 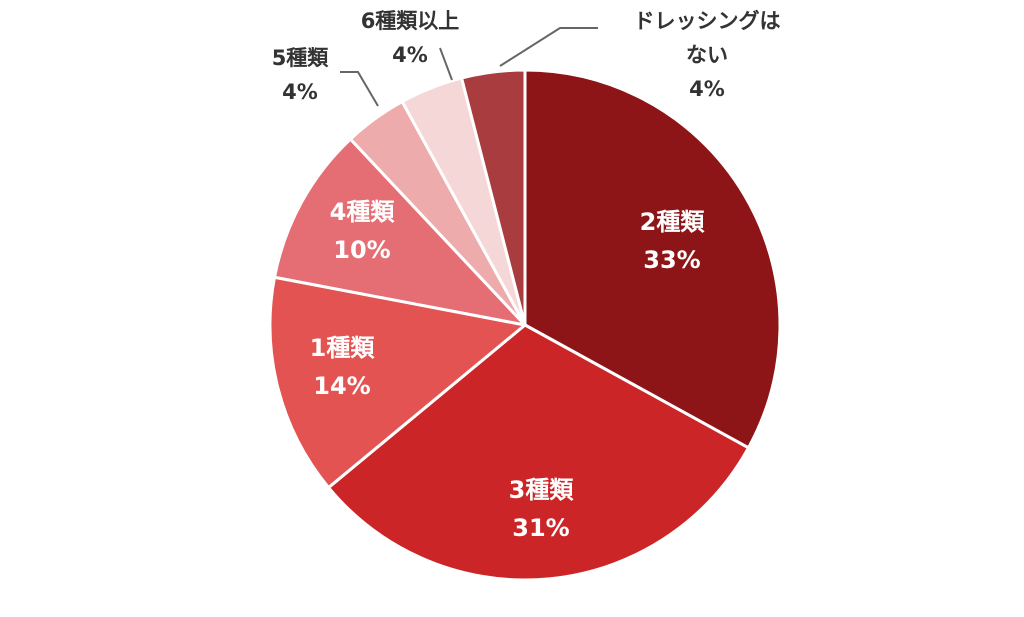 What do you see at coordinates (410, 38) in the screenshot?
I see `slice-label-6: 6種類以上 4%` at bounding box center [410, 38].